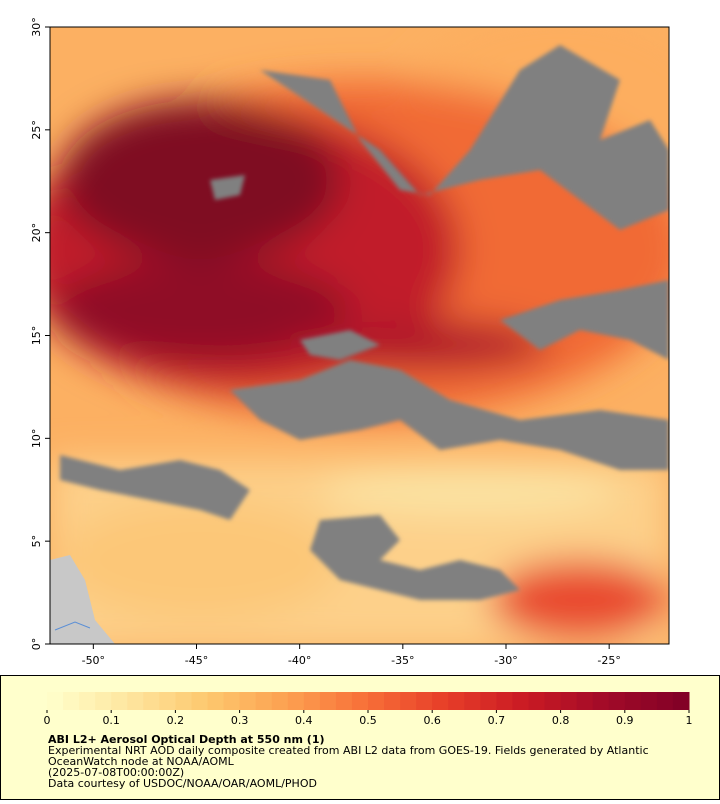 This screenshot has width=720, height=804. Describe the element at coordinates (505, 660) in the screenshot. I see `x-tick-label: -30°` at that location.